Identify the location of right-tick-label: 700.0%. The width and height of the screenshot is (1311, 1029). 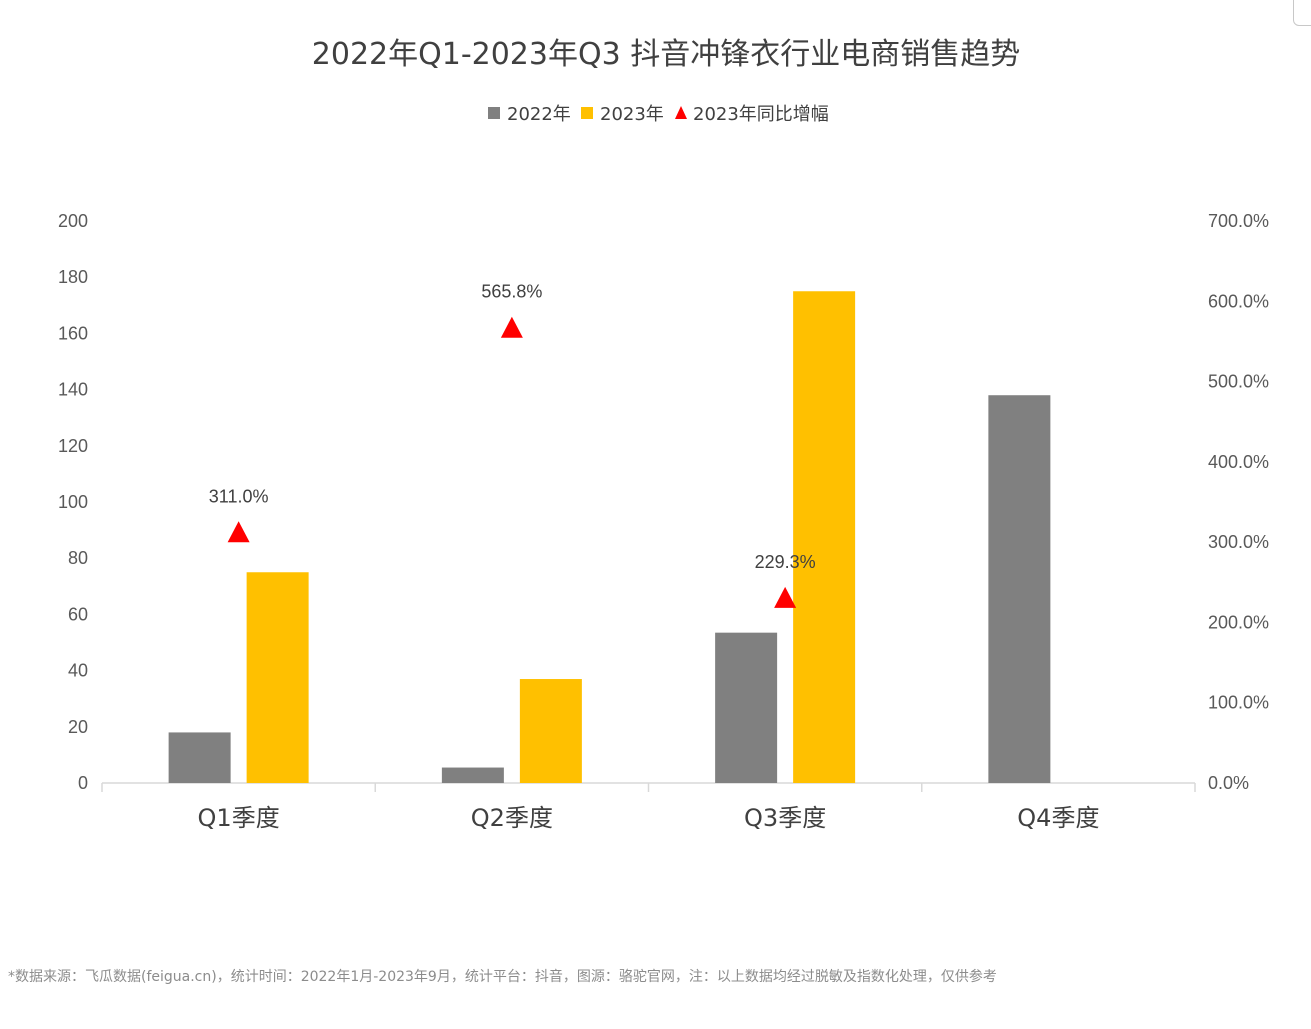
(1238, 221).